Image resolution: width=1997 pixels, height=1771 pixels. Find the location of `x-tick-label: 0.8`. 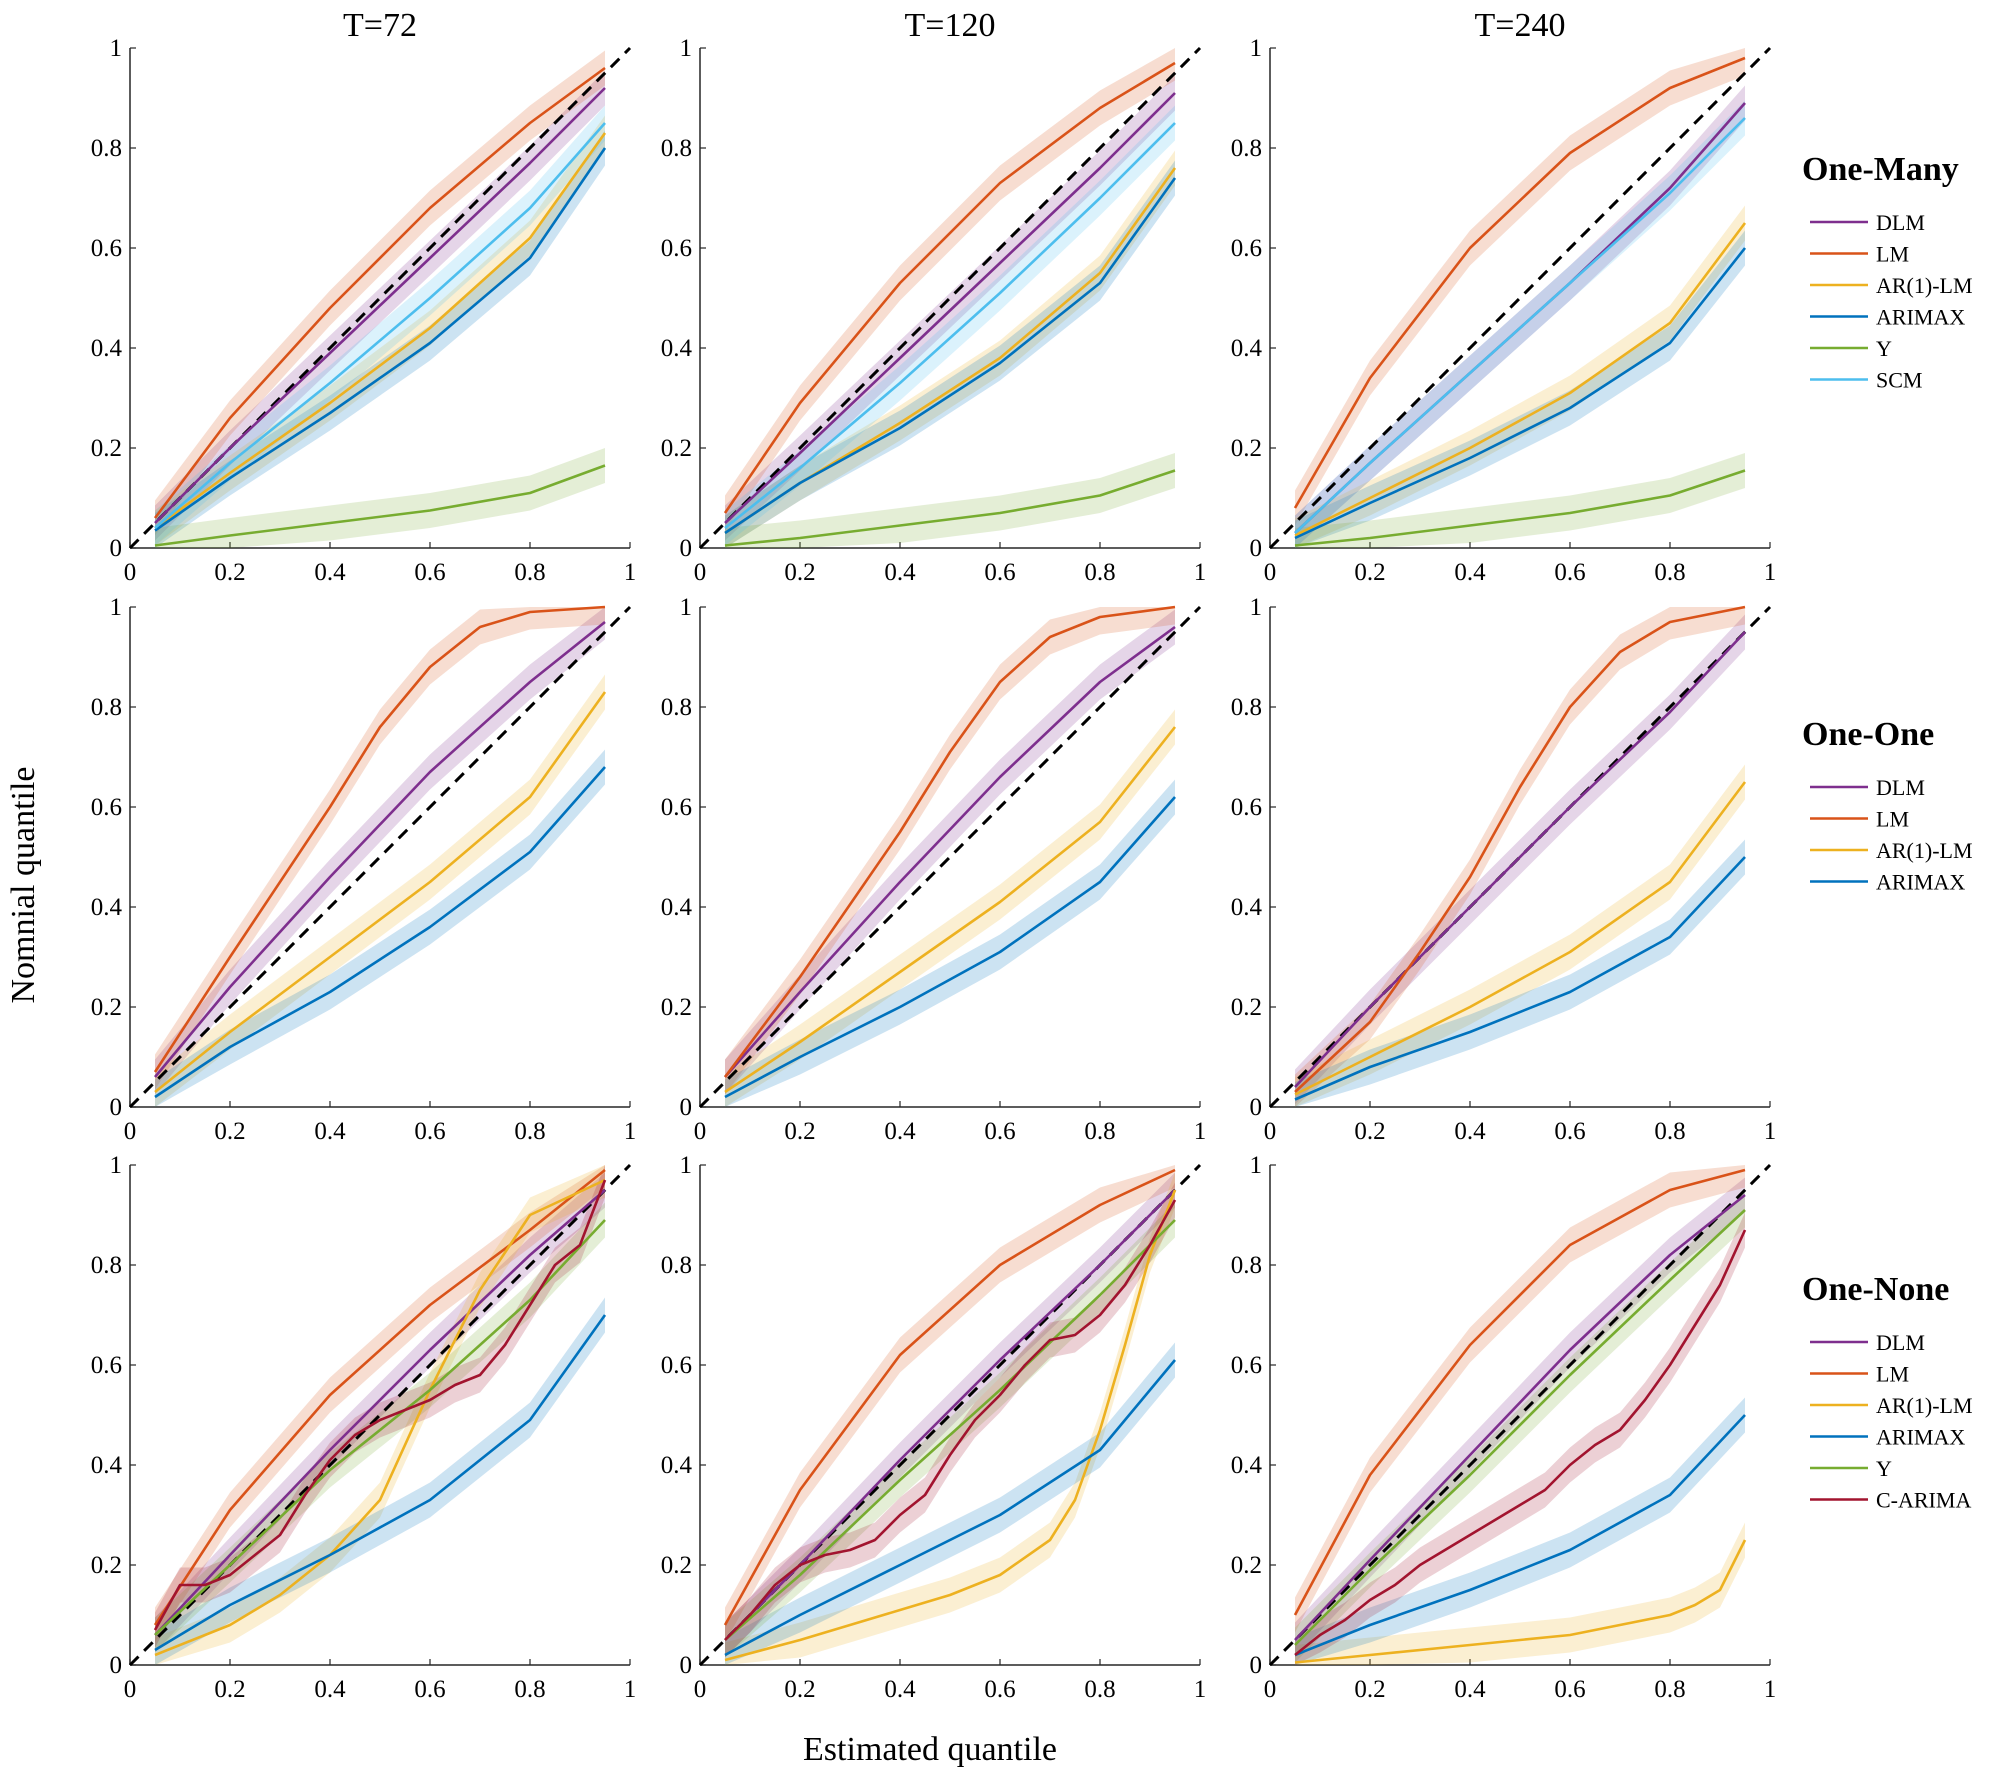

x-tick-label: 0.8 is located at coordinates (529, 1131).